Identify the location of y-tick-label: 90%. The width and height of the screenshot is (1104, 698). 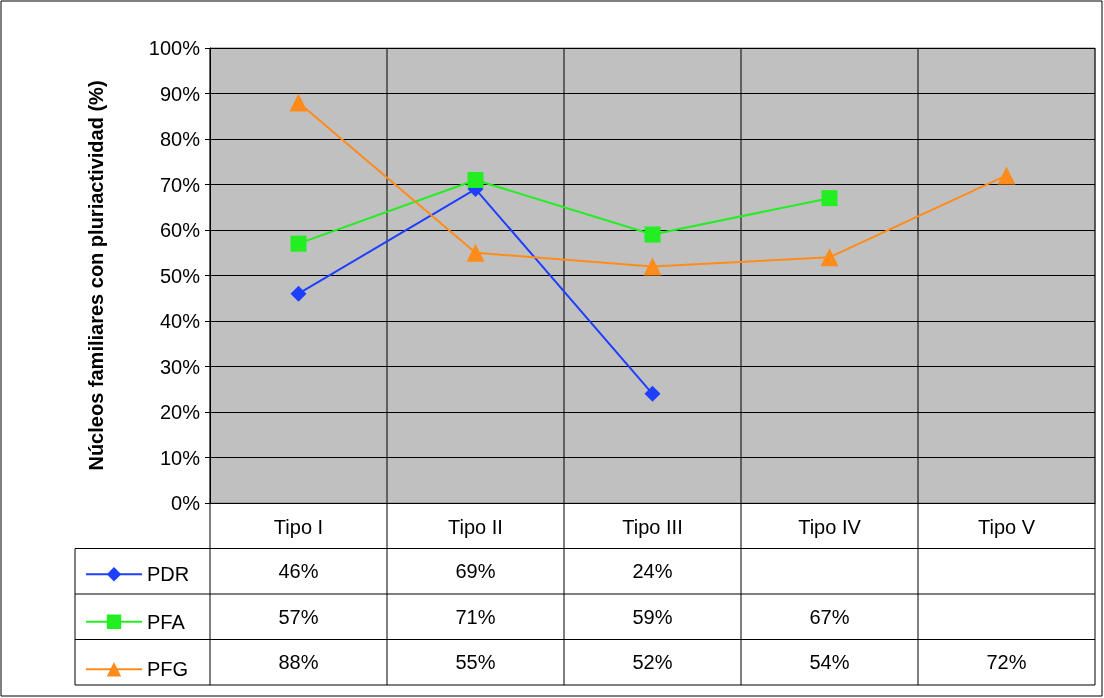
(180, 93).